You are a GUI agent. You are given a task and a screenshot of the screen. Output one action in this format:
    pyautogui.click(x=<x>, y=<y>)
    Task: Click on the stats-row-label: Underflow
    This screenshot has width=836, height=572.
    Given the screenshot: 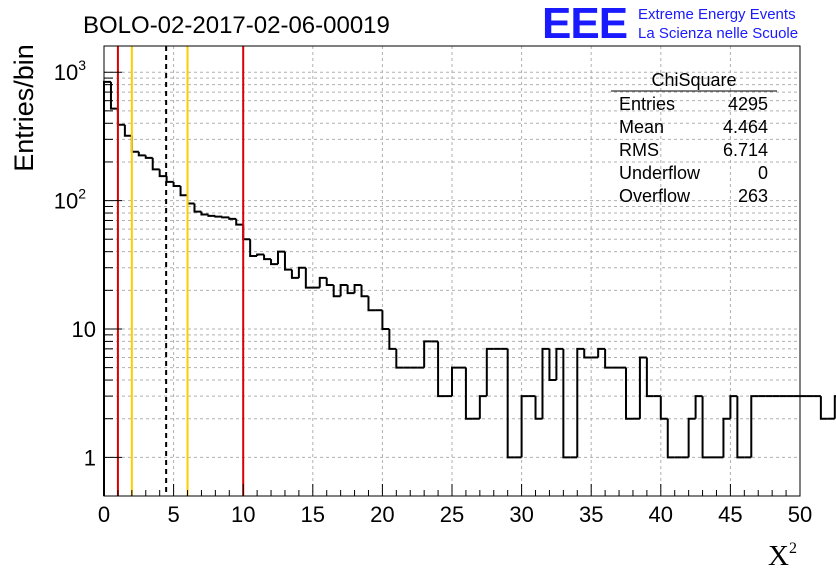 What is the action you would take?
    pyautogui.click(x=660, y=173)
    